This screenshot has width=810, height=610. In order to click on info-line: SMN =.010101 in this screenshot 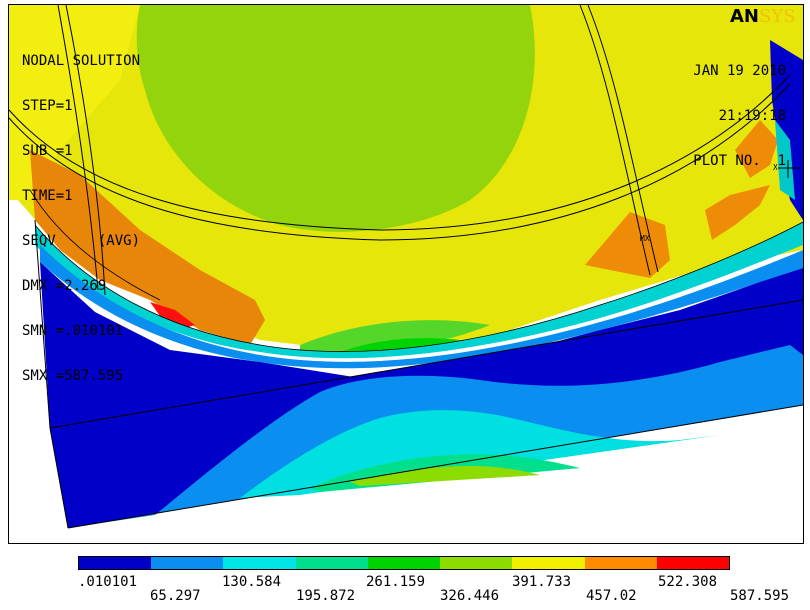, I will do `click(73, 331)`.